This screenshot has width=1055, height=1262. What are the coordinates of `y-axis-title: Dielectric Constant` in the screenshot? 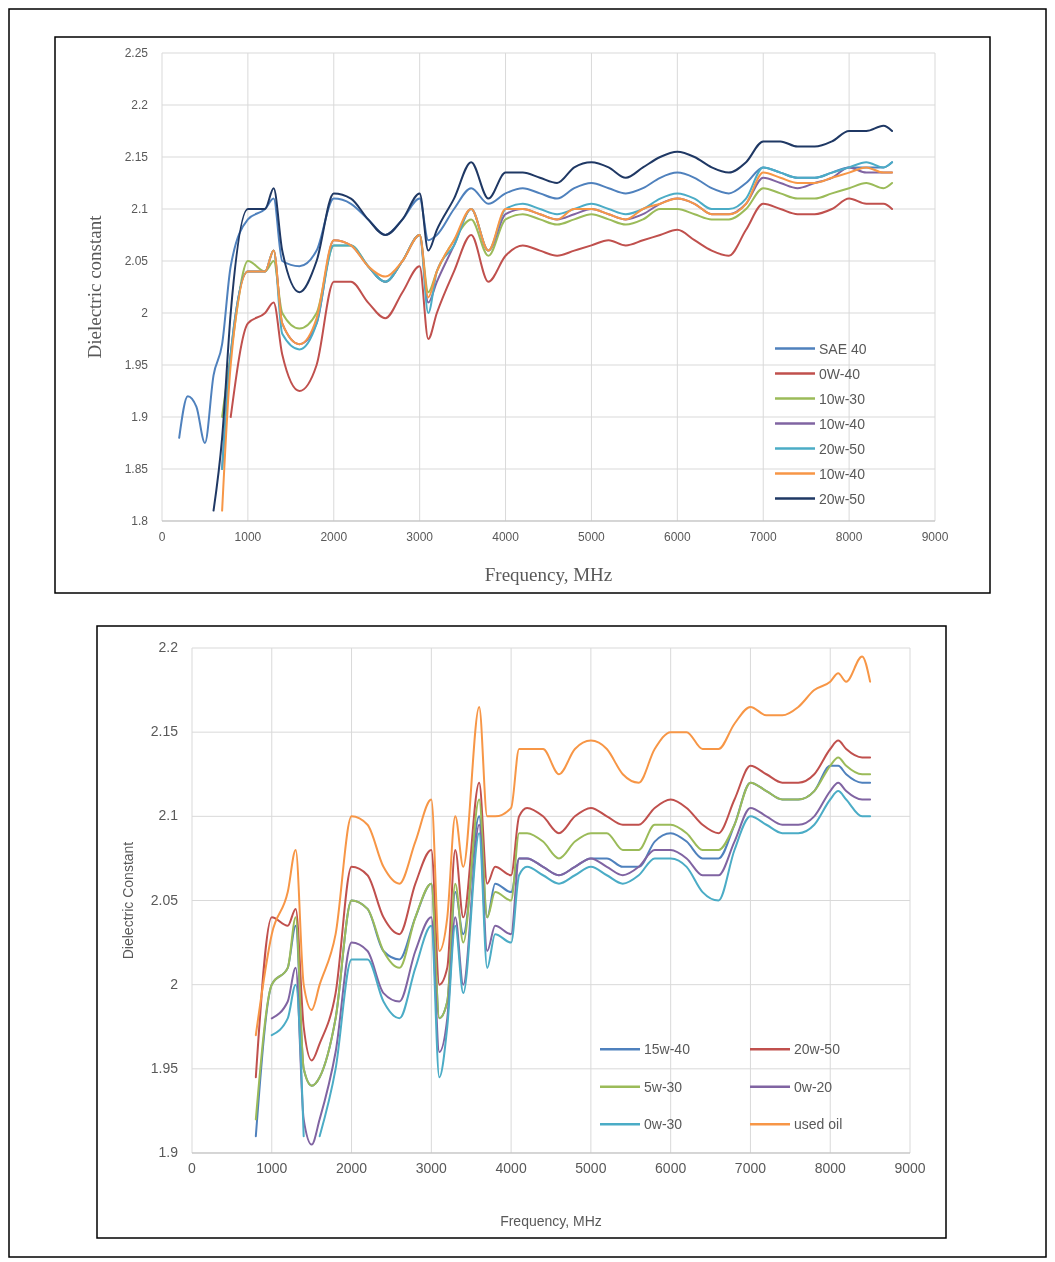 It's located at (128, 900).